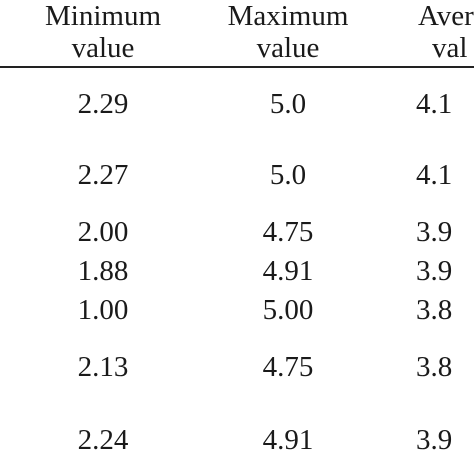 This screenshot has height=474, width=474. Describe the element at coordinates (103, 310) in the screenshot. I see `table-cell: 1.00` at that location.